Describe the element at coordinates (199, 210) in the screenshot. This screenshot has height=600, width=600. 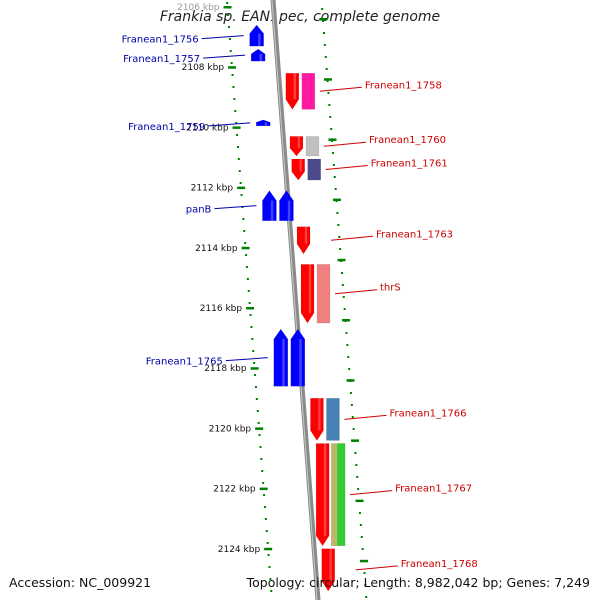
I see `gene-label: panB` at that location.